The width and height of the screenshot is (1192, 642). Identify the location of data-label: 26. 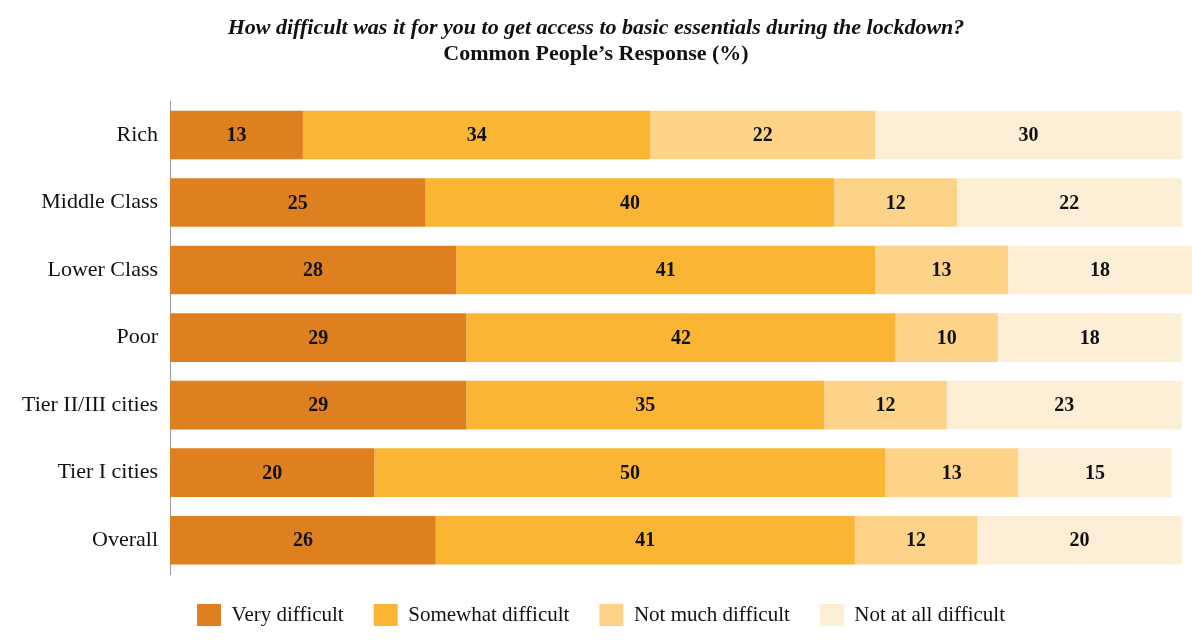
(302, 539).